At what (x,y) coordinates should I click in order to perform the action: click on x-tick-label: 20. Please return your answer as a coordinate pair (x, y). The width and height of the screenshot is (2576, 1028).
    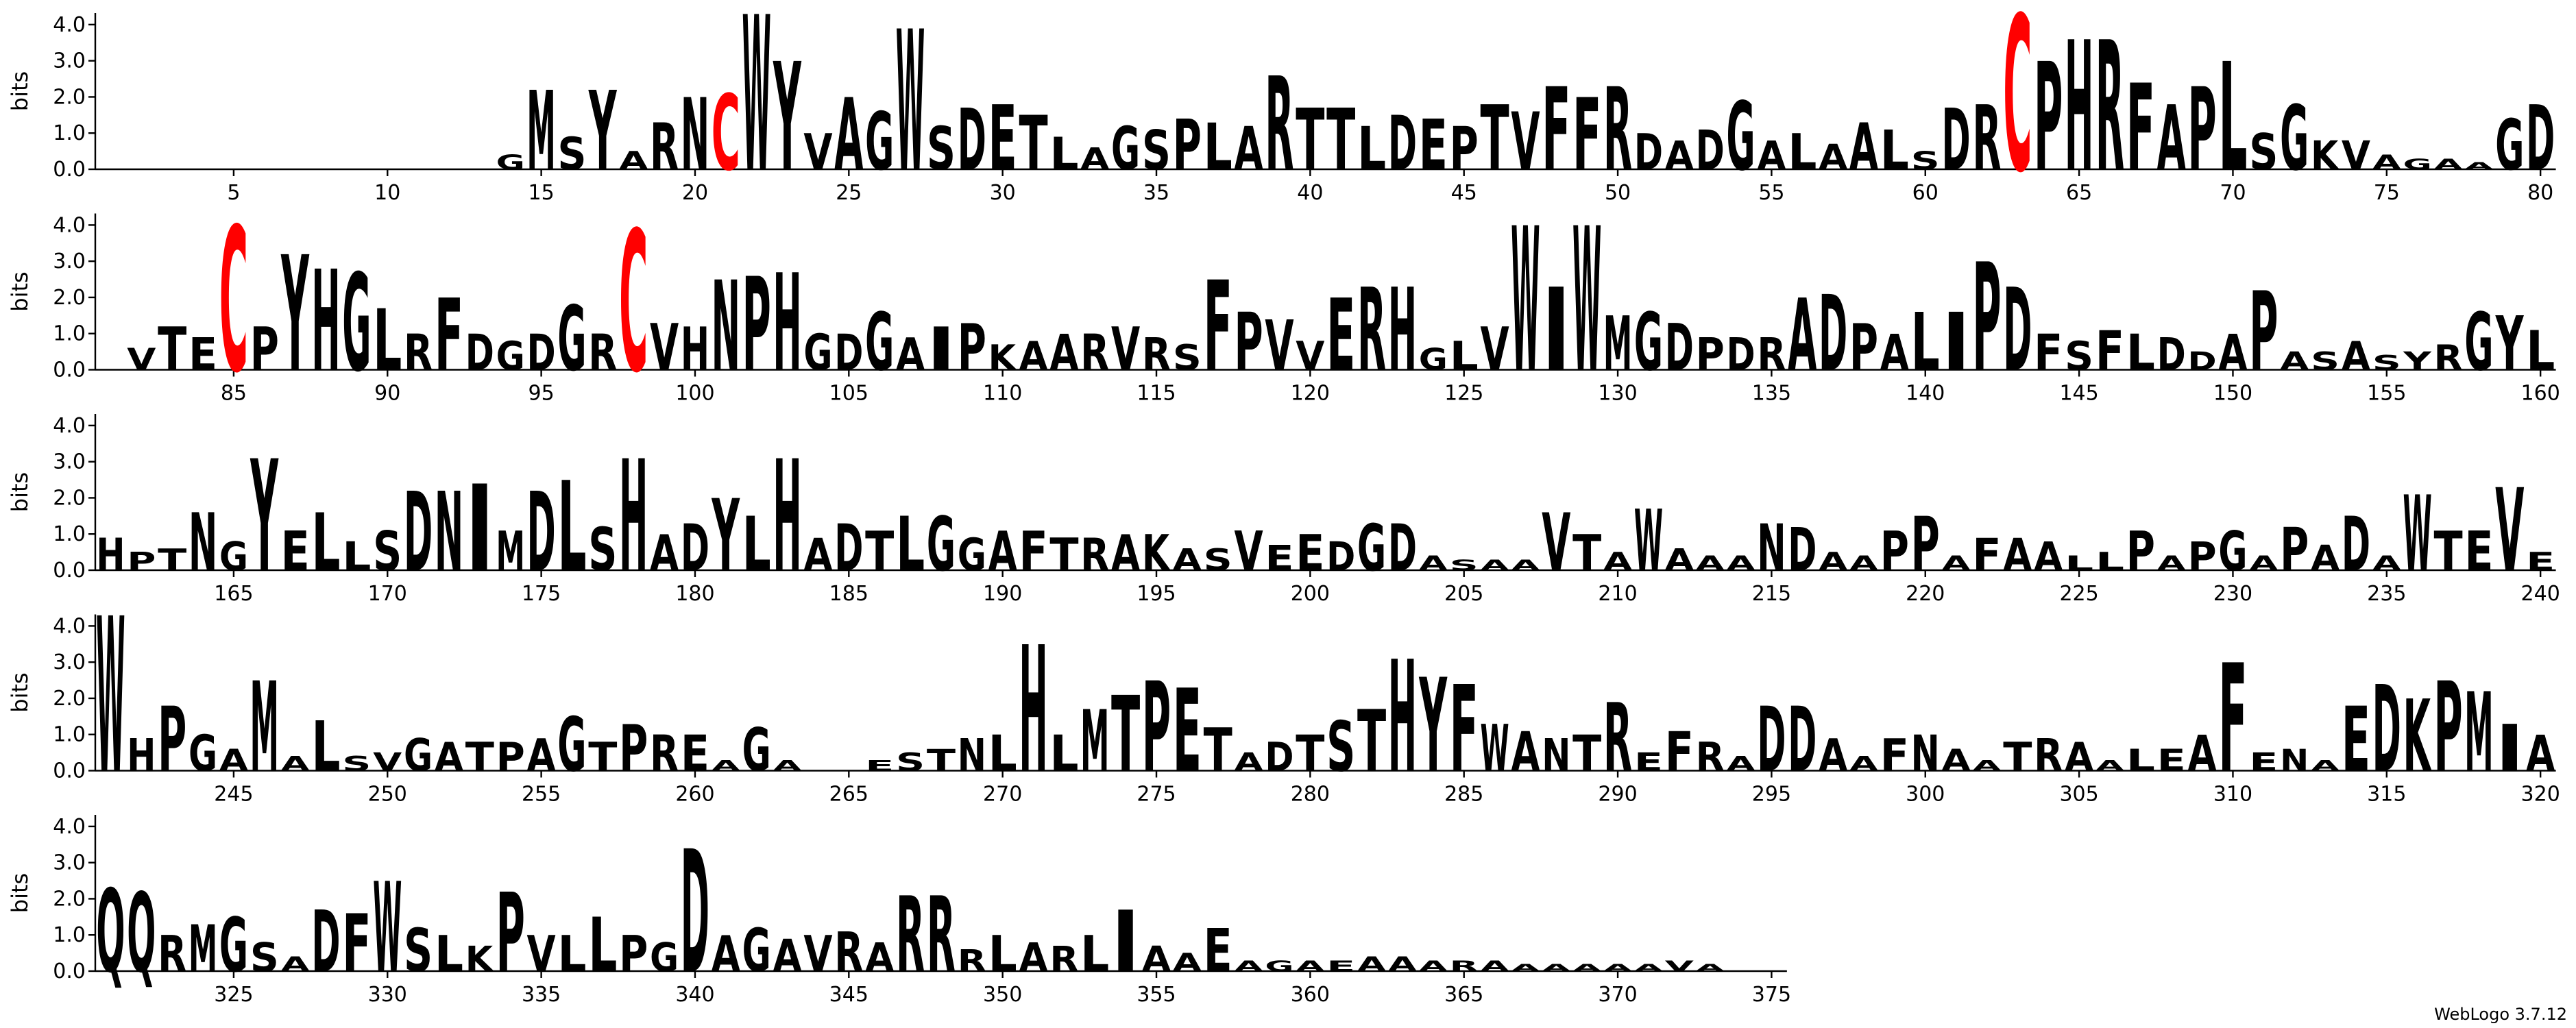
    Looking at the image, I should click on (695, 193).